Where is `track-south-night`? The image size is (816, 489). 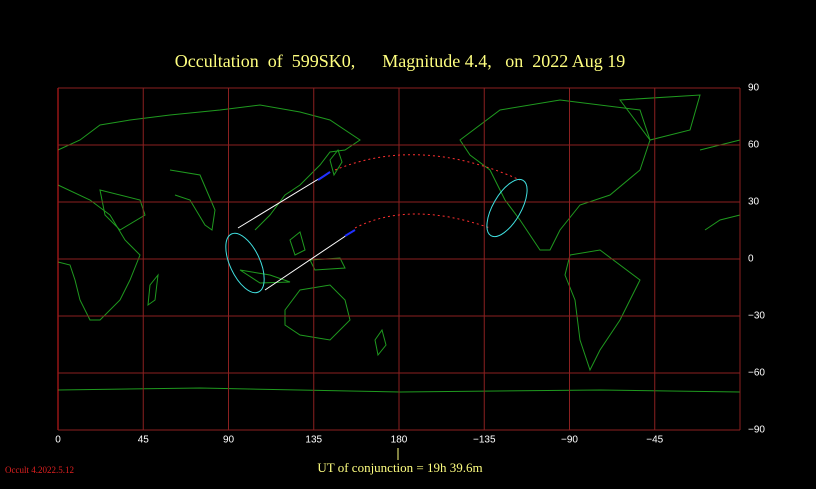 track-south-night is located at coordinates (422, 221).